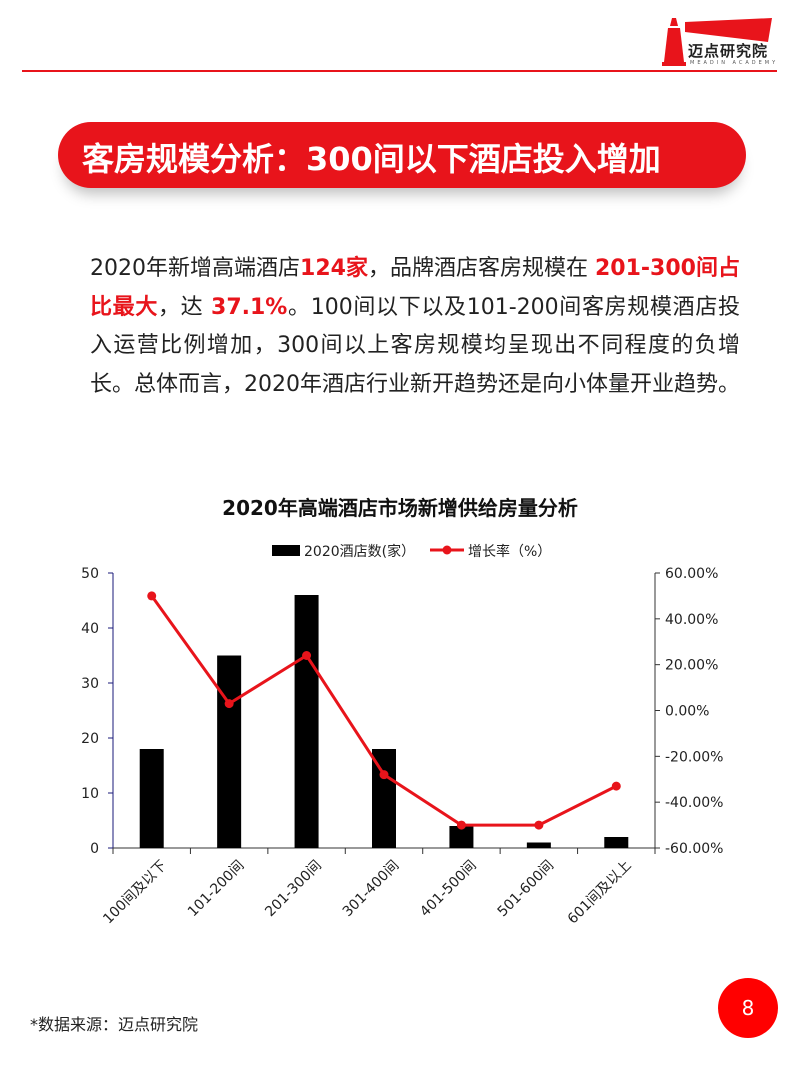  Describe the element at coordinates (481, 268) in the screenshot. I see `intro-text: ，品牌酒店客房规模在` at that location.